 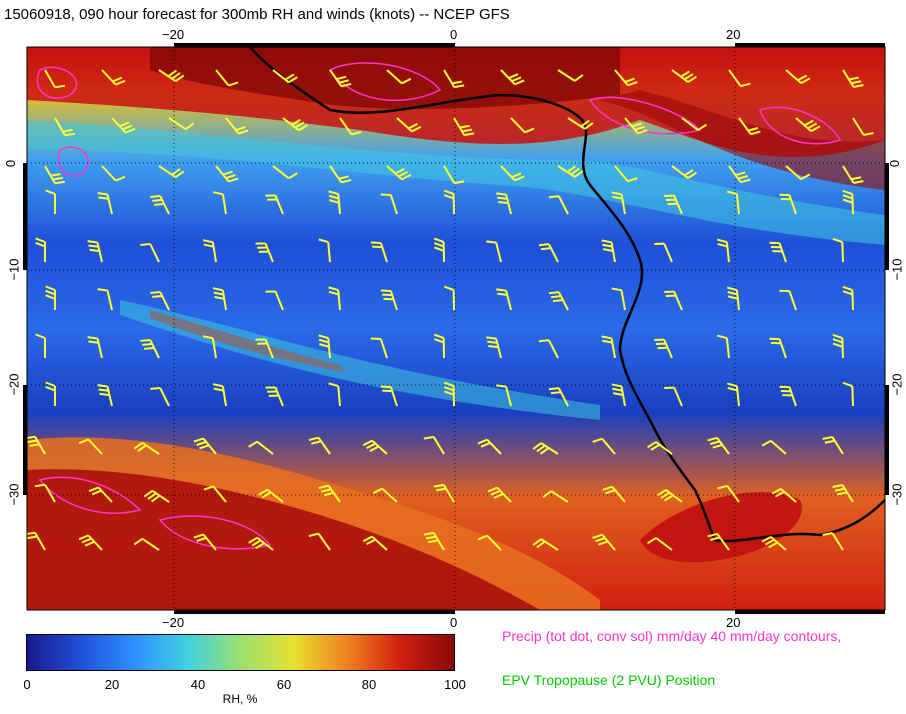 What do you see at coordinates (284, 684) in the screenshot?
I see `colorbar-tick-label: 60` at bounding box center [284, 684].